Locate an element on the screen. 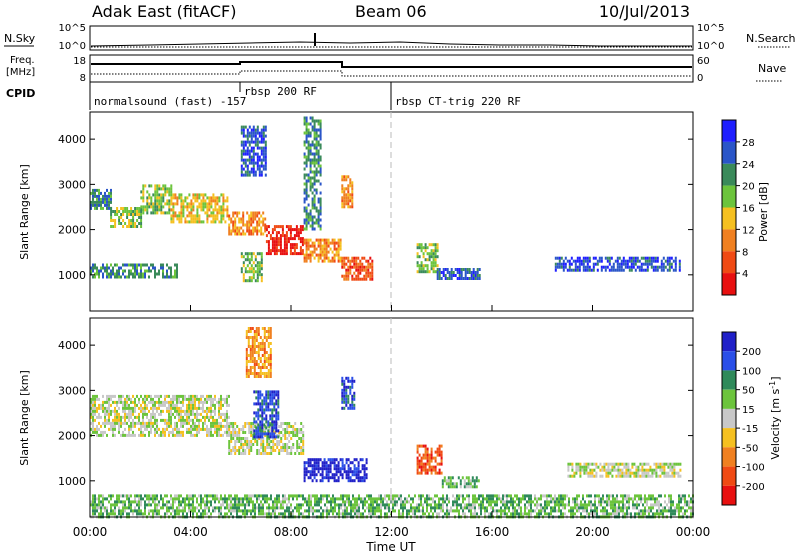 The image size is (800, 554). power-feature is located at coordinates (347, 192).